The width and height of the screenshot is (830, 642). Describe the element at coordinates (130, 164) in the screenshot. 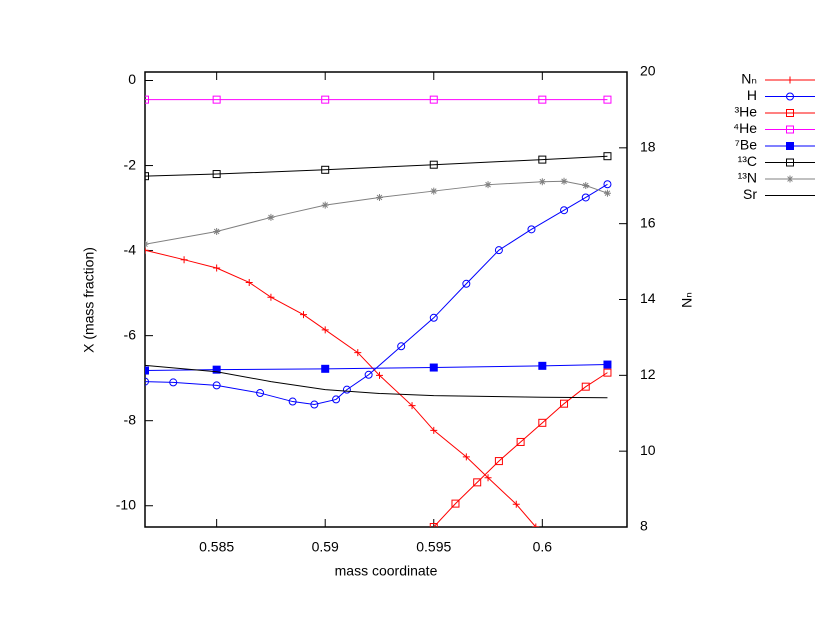

I see `y-tick-label: -2` at that location.